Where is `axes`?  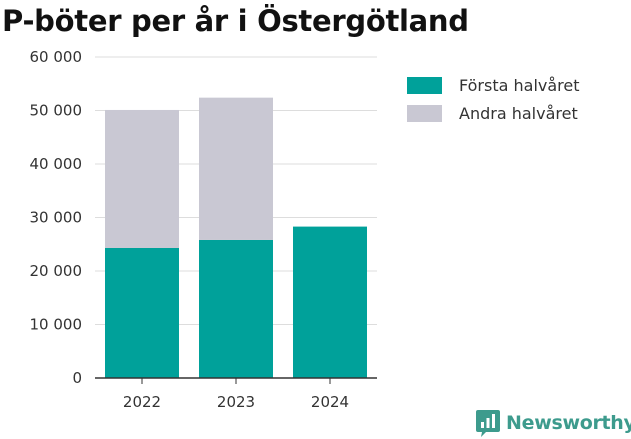
axes is located at coordinates (236, 380).